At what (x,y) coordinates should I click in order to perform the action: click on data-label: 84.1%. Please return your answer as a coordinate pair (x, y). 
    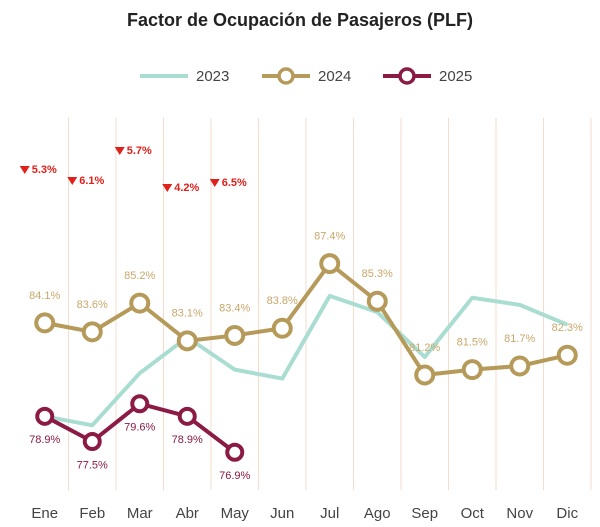
    Looking at the image, I should click on (44, 296).